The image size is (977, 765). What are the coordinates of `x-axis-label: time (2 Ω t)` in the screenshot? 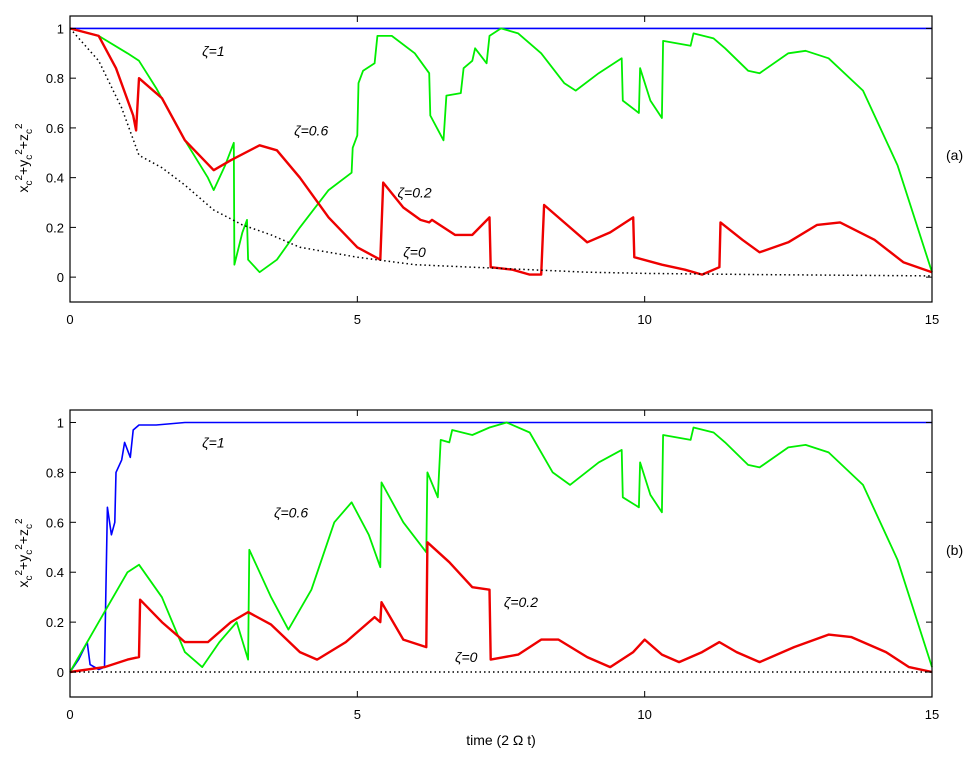 It's located at (501, 740).